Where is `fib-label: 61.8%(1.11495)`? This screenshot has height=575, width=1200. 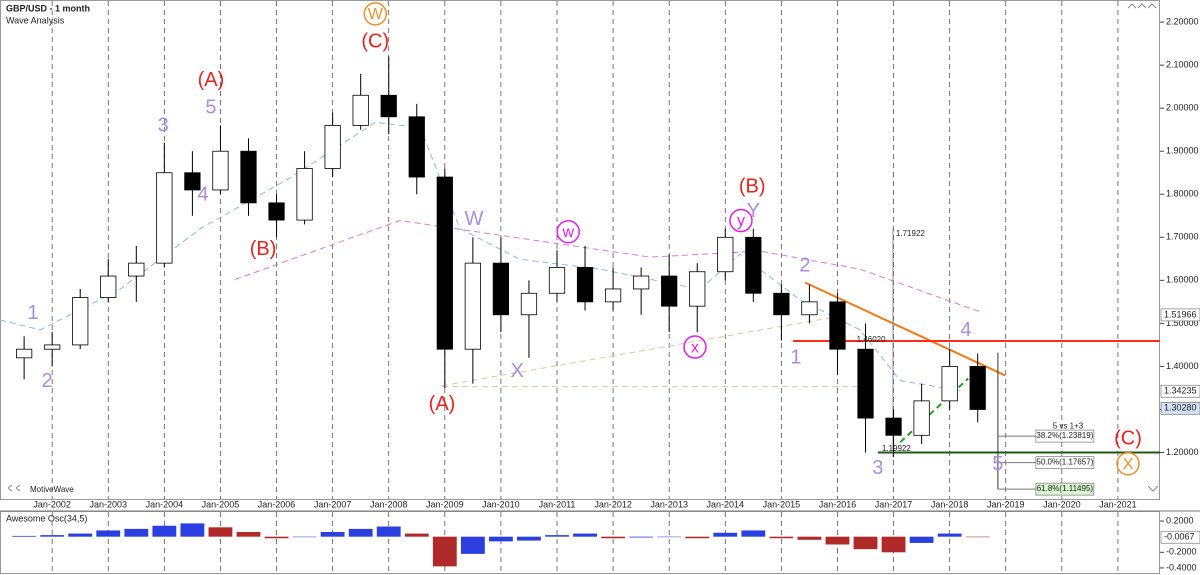 fib-label: 61.8%(1.11495) is located at coordinates (1065, 488).